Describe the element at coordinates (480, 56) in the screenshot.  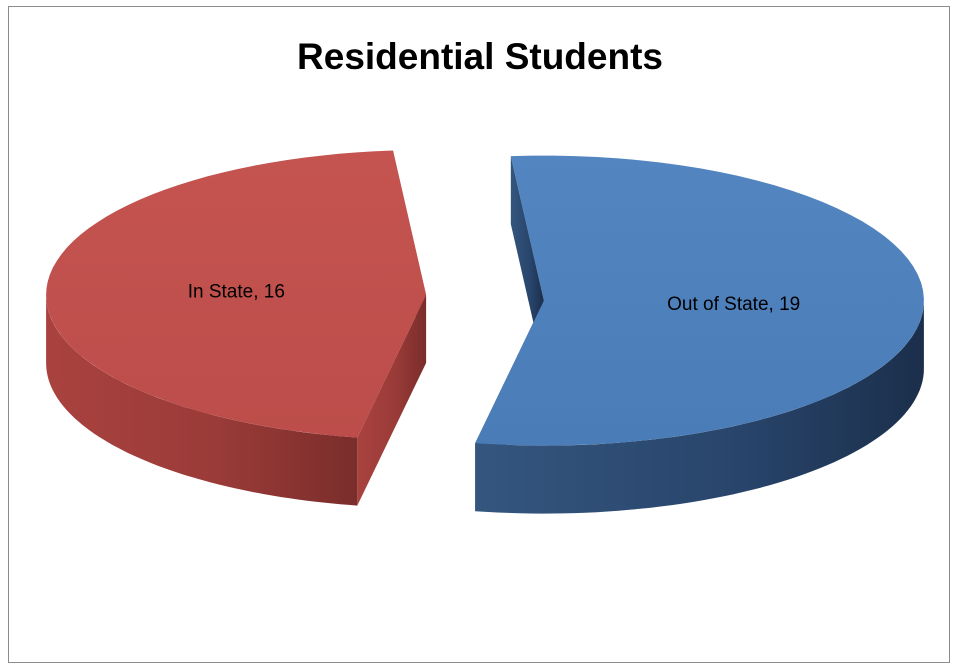
I see `chart-title: Residential Students` at that location.